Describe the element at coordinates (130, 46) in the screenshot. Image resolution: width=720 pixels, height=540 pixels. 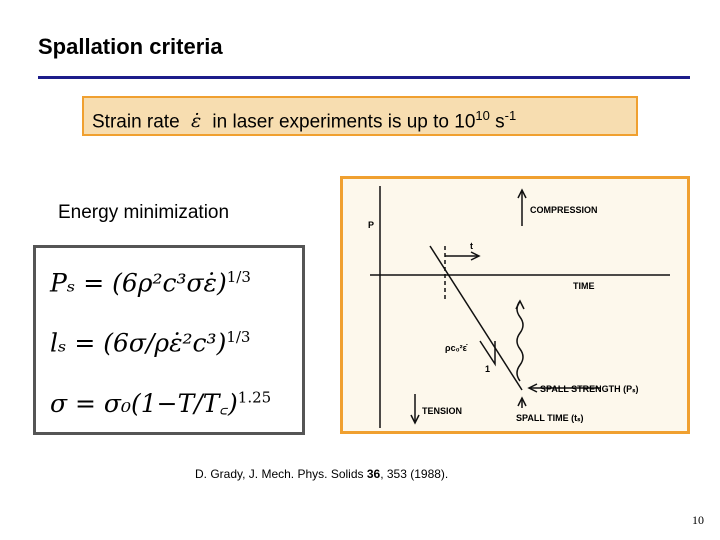
I see `title: Spallation criteria` at that location.